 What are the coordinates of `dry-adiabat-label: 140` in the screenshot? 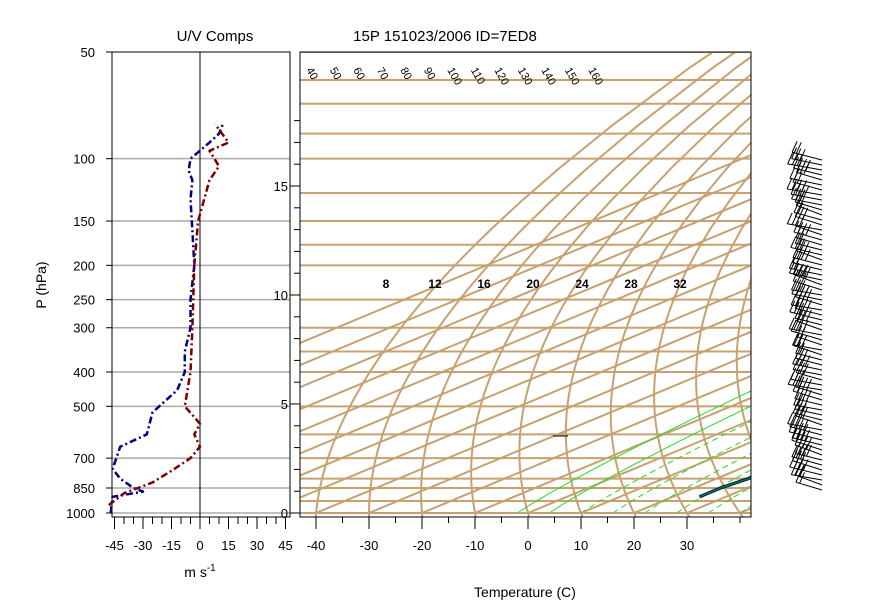 It's located at (548, 77).